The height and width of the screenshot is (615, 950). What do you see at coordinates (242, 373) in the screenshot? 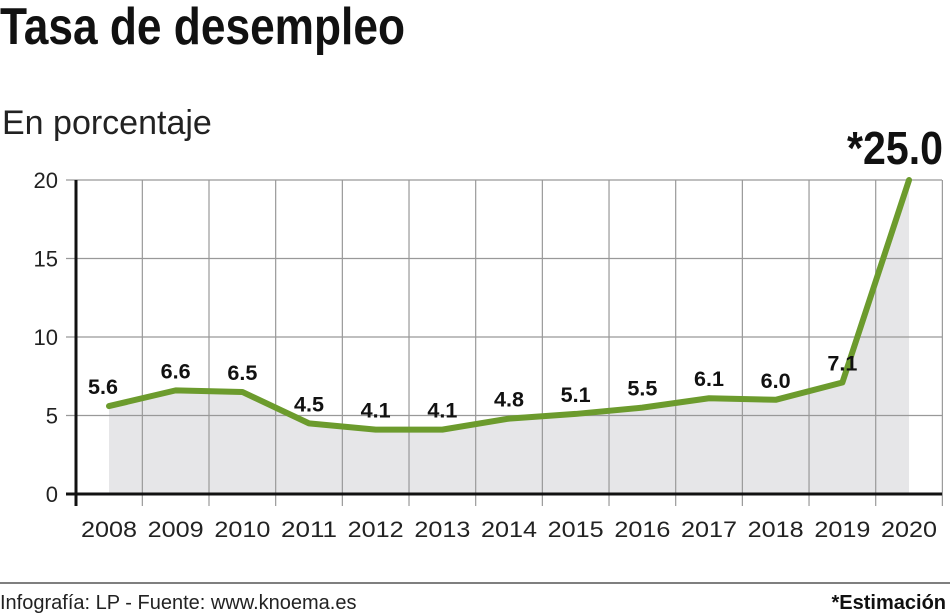
I see `data-label: 6.5` at bounding box center [242, 373].